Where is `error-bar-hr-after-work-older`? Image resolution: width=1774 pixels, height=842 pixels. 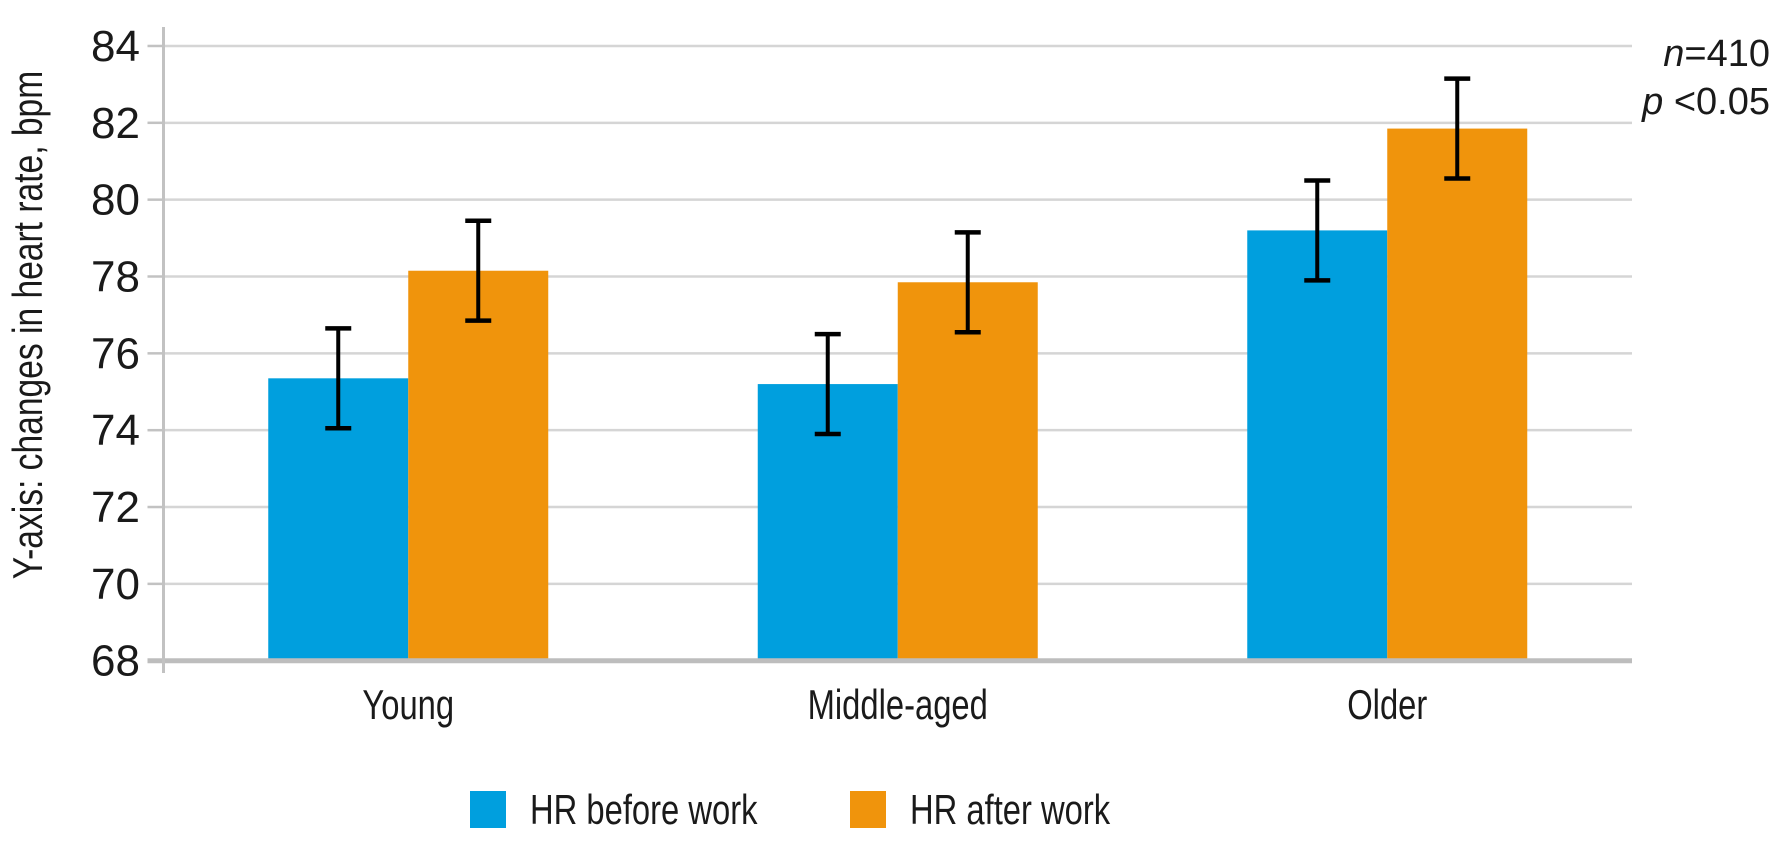
error-bar-hr-after-work-older is located at coordinates (1457, 128).